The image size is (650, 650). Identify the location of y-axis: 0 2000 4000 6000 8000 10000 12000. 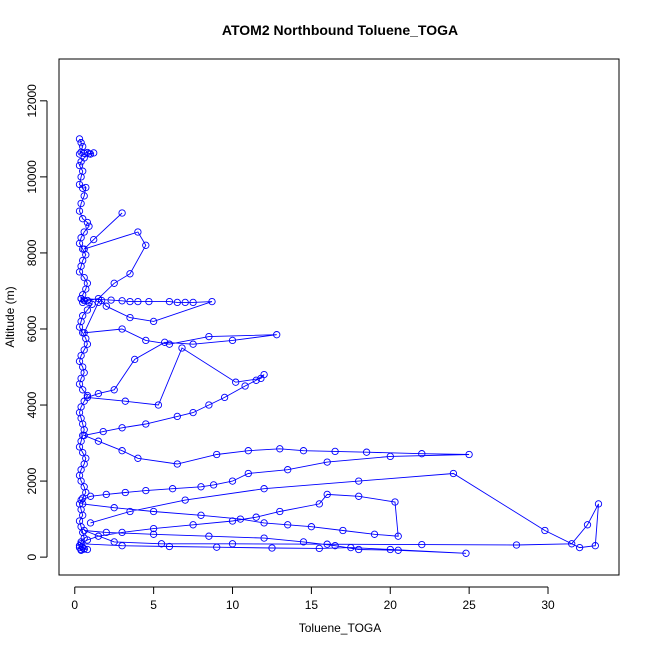
(36, 322).